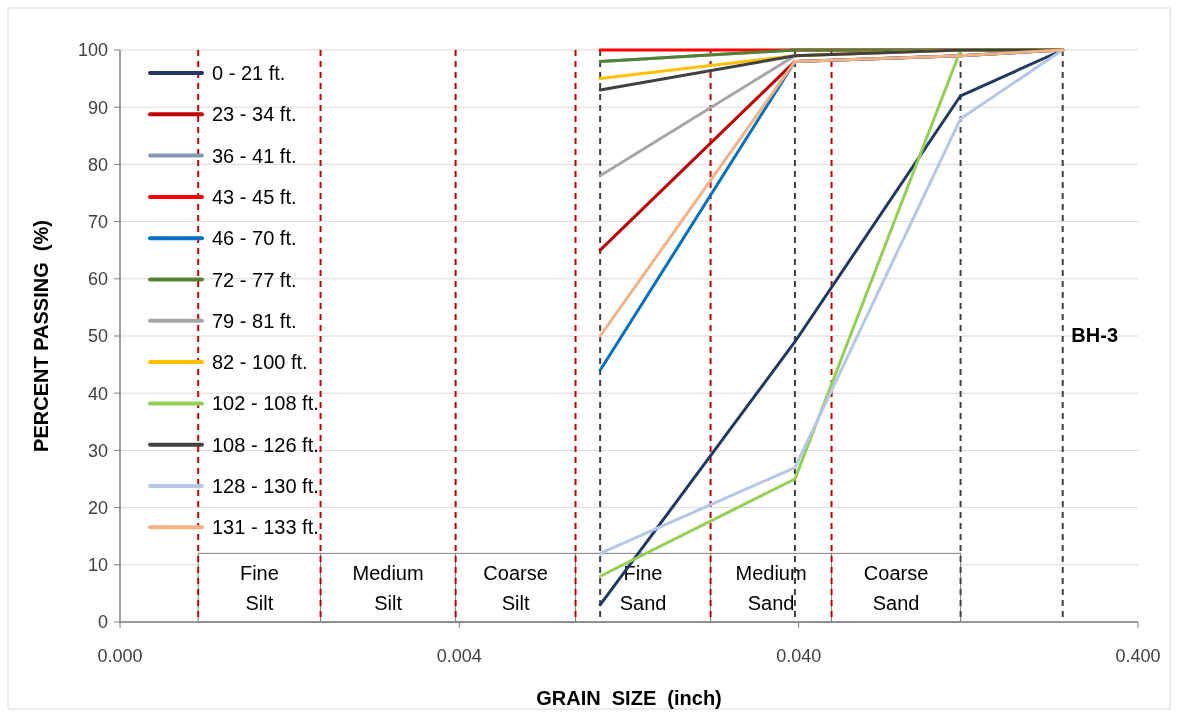  What do you see at coordinates (97, 221) in the screenshot?
I see `y-tick-label: 70` at bounding box center [97, 221].